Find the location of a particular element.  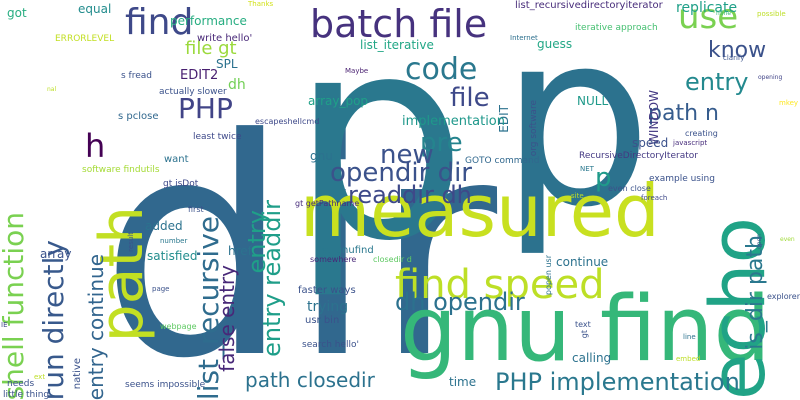

cloud-word: path n is located at coordinates (683, 113).